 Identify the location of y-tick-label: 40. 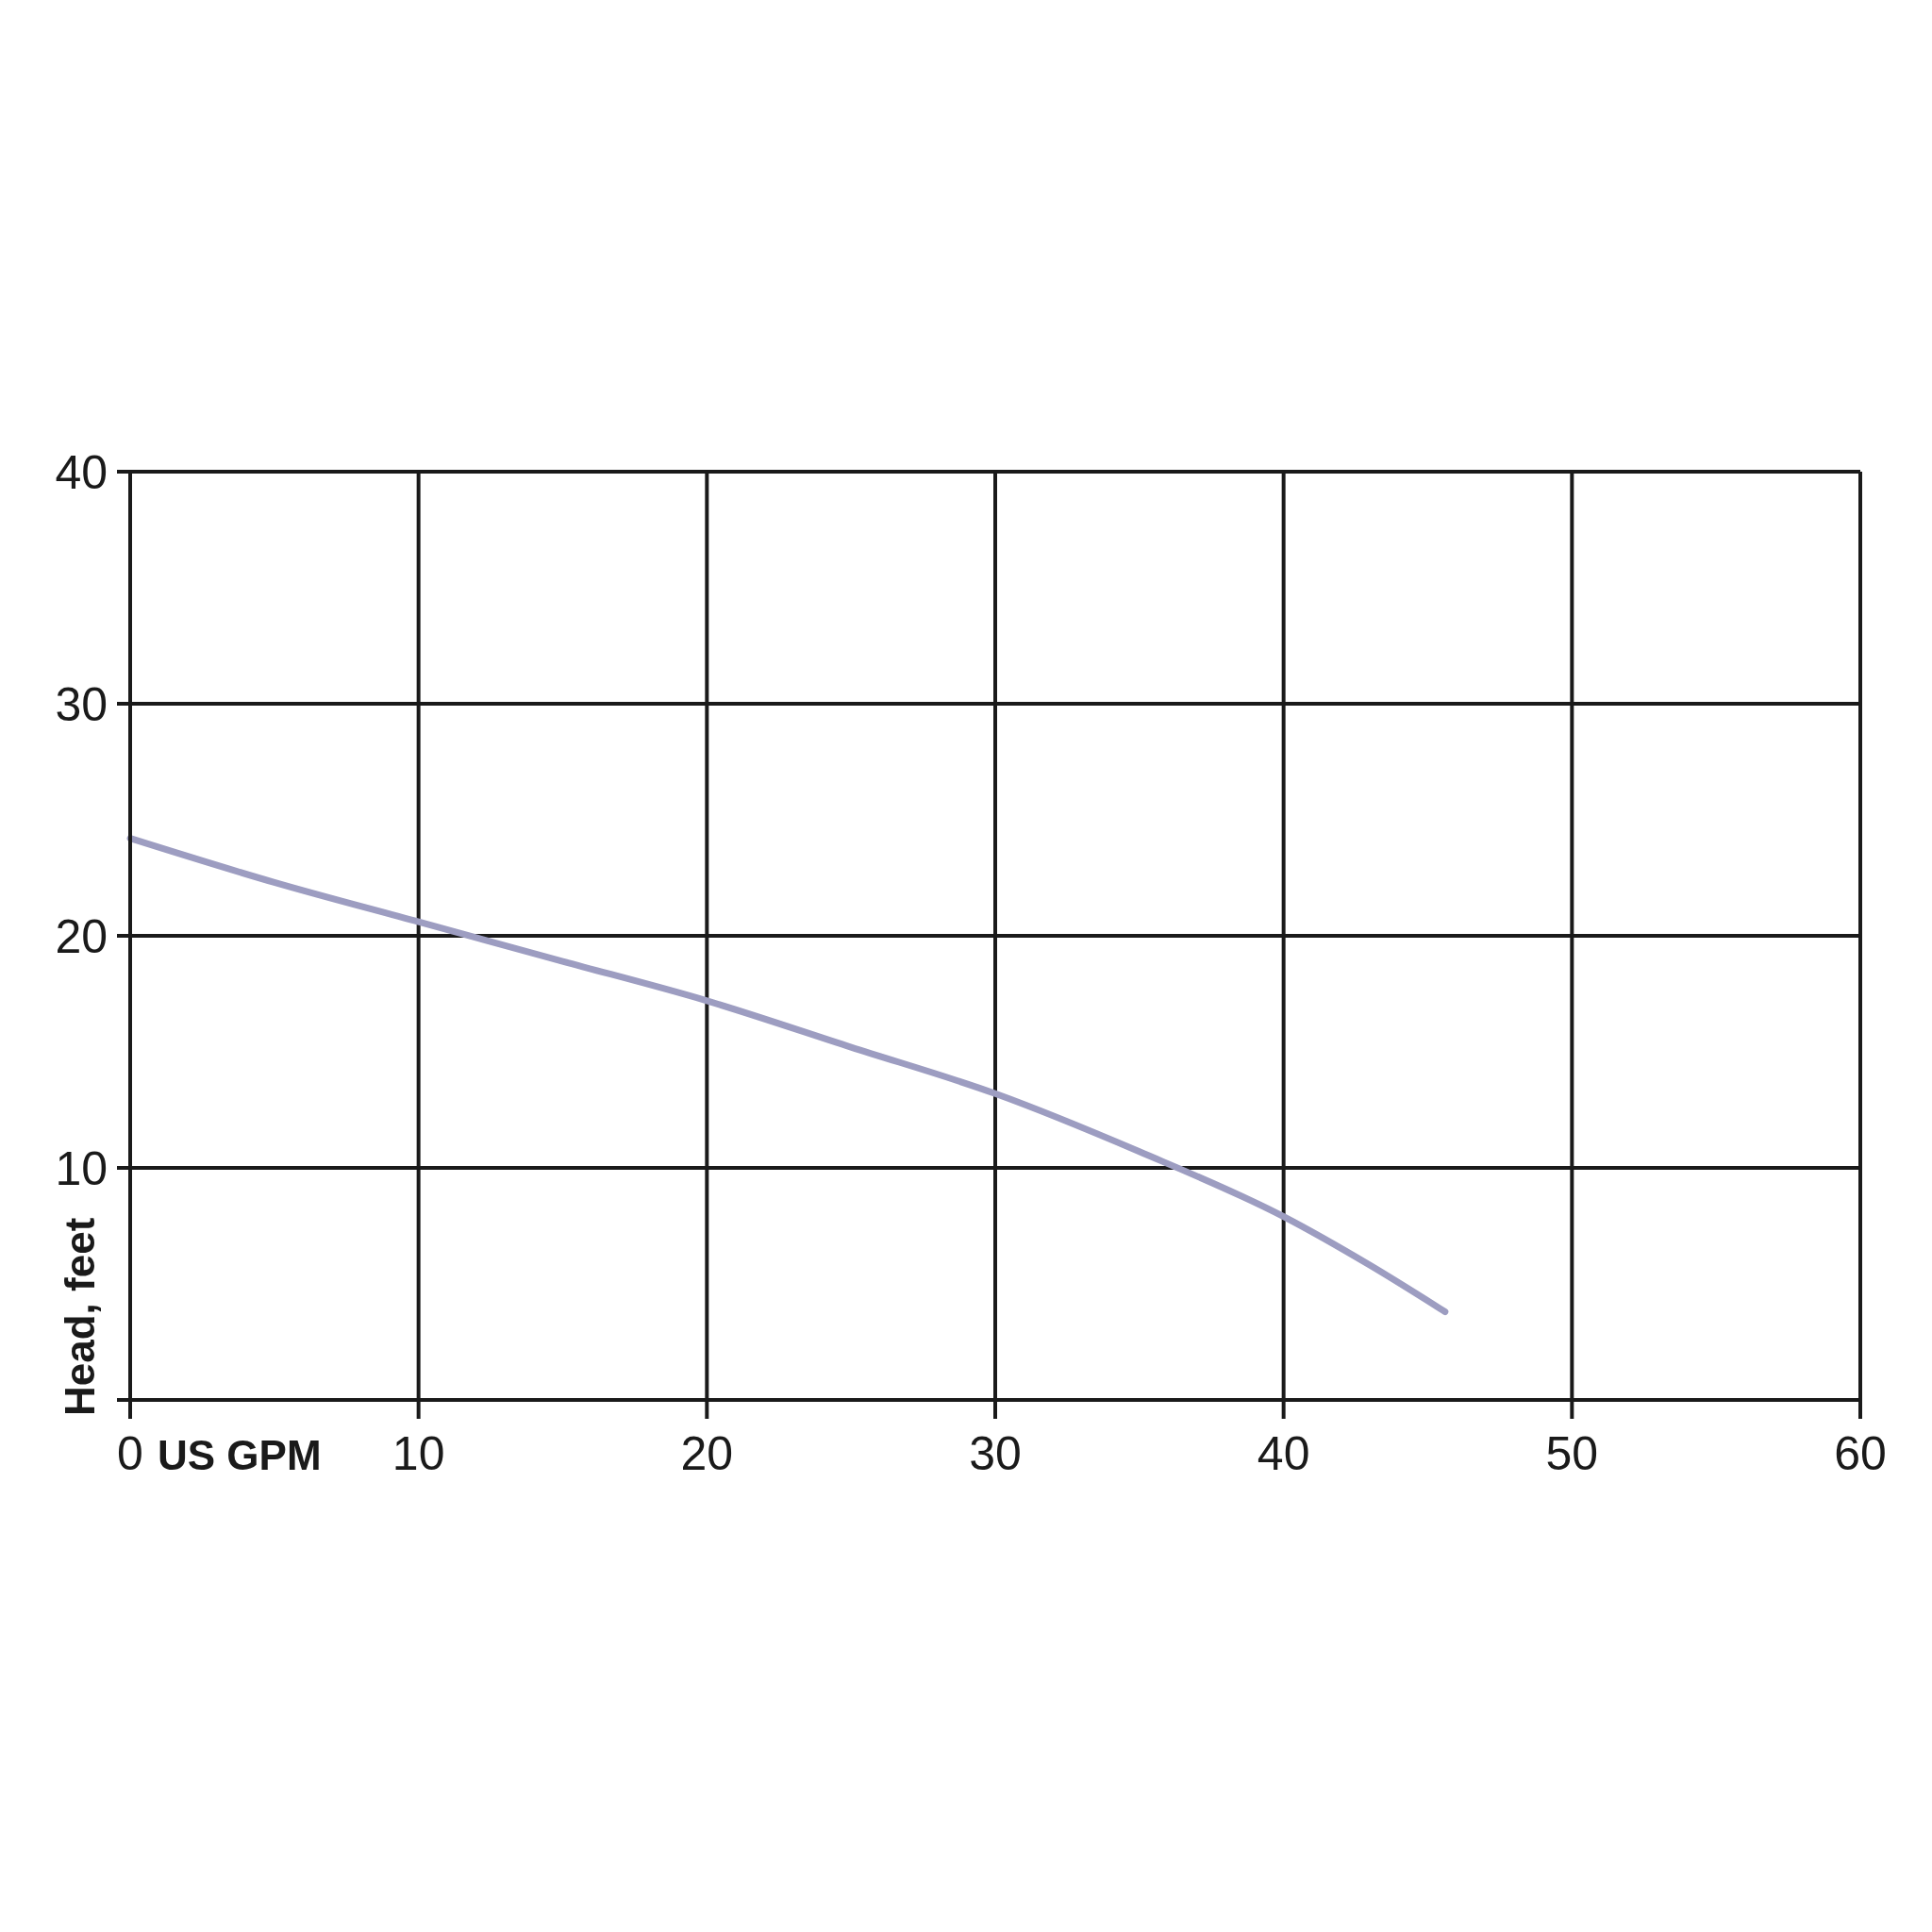
(81, 473).